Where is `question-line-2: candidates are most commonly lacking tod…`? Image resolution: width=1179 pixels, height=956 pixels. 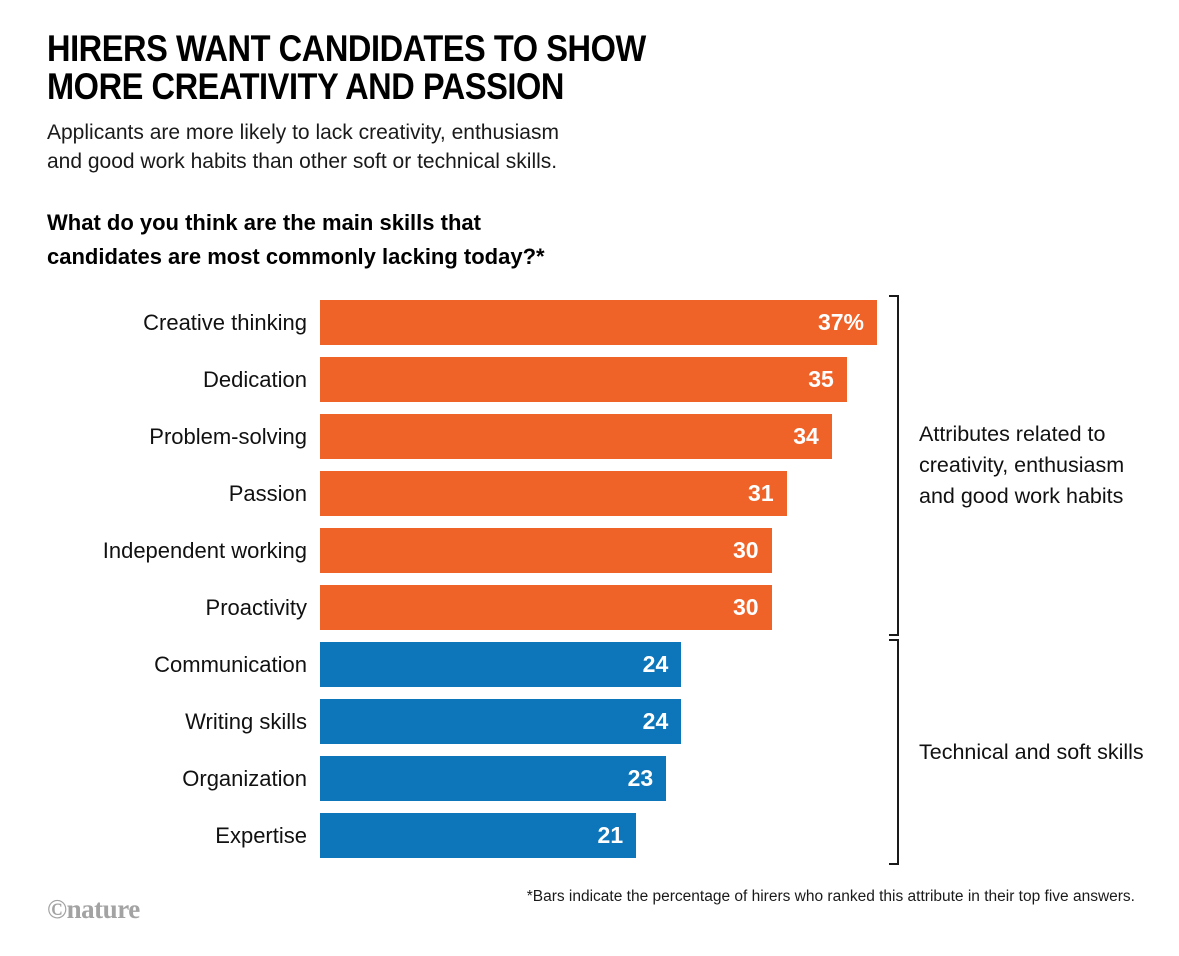
question-line-2: candidates are most commonly lacking tod… is located at coordinates (296, 256).